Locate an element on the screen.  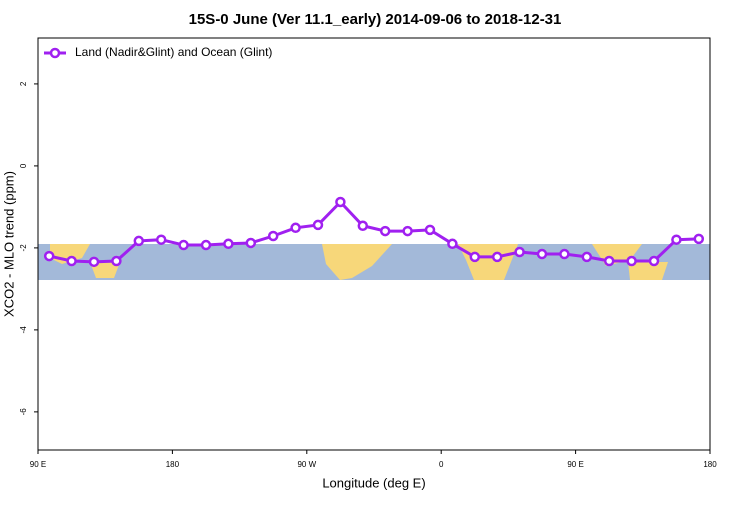
legend-marker is located at coordinates (55, 53).